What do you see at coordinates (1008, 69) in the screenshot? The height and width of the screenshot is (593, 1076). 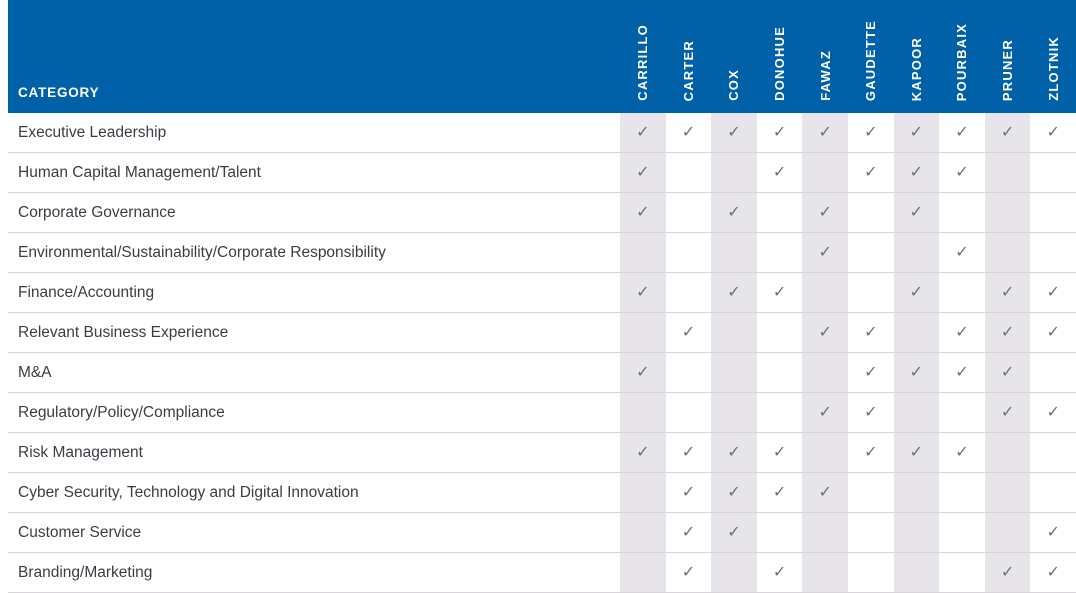 I see `column-header-label: PRUNER` at bounding box center [1008, 69].